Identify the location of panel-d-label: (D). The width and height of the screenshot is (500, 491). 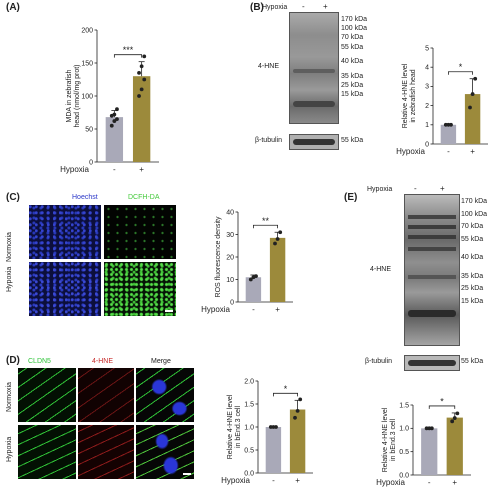
(13, 360).